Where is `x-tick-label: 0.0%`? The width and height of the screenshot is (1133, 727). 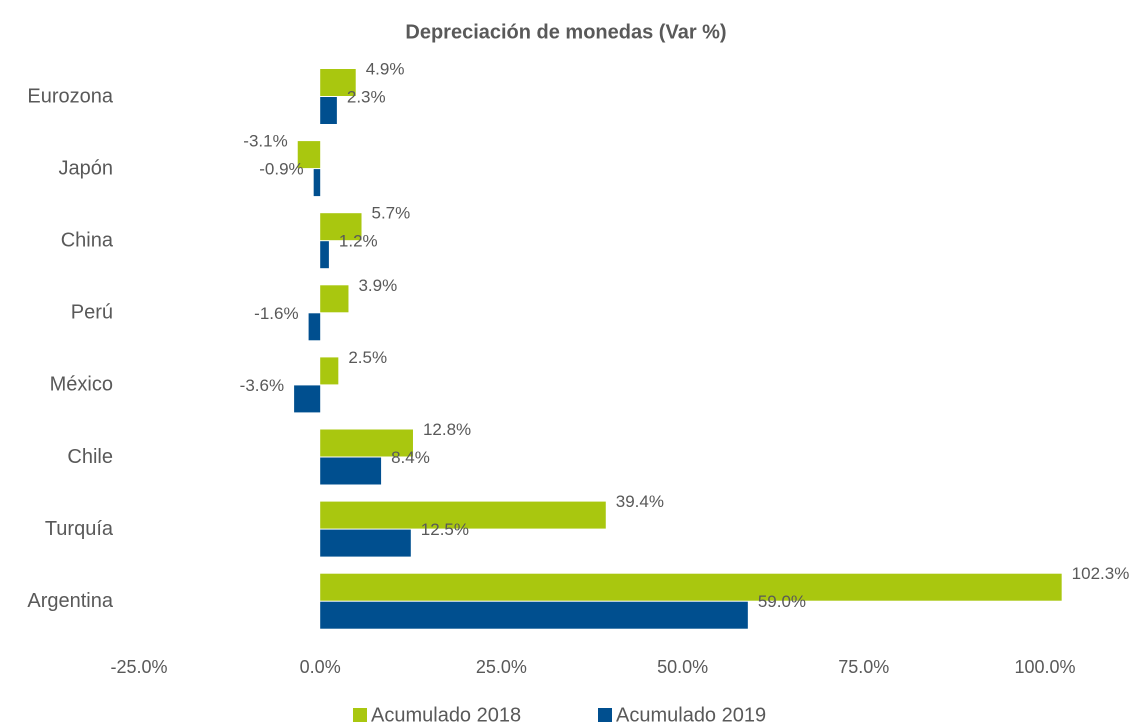 x-tick-label: 0.0% is located at coordinates (320, 667).